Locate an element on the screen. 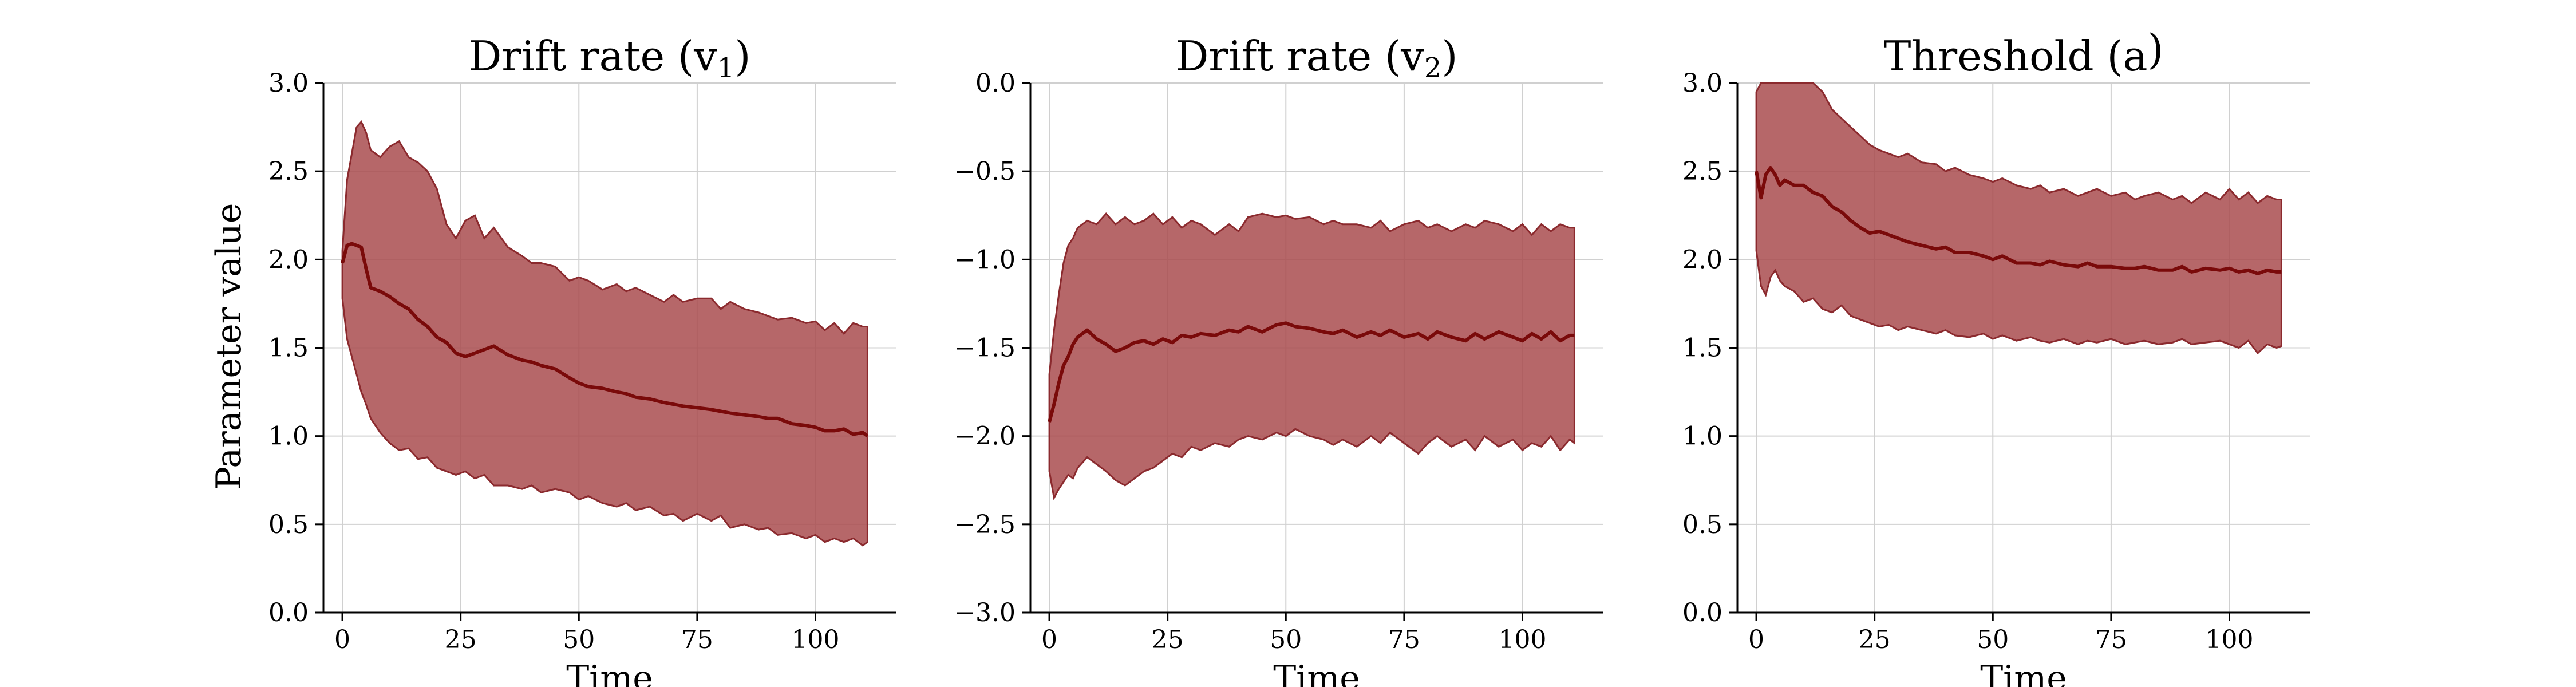 The height and width of the screenshot is (687, 2576). y-axis-label: Parameter value is located at coordinates (229, 347).